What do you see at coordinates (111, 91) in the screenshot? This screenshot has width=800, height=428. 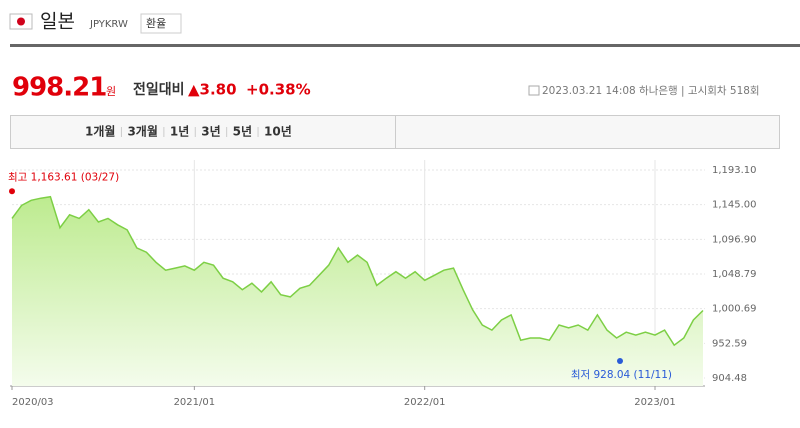 I see `price-unit: 원` at bounding box center [111, 91].